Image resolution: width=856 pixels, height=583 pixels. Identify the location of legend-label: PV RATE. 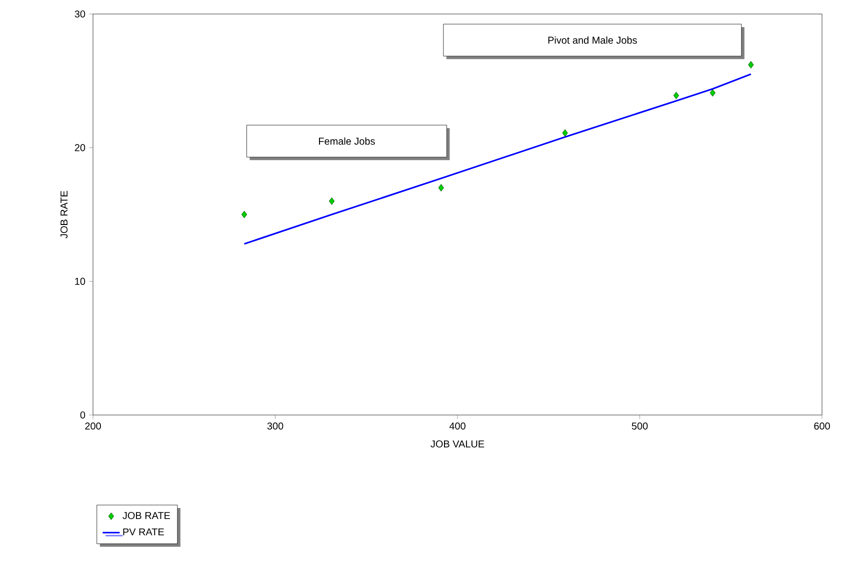
(143, 532).